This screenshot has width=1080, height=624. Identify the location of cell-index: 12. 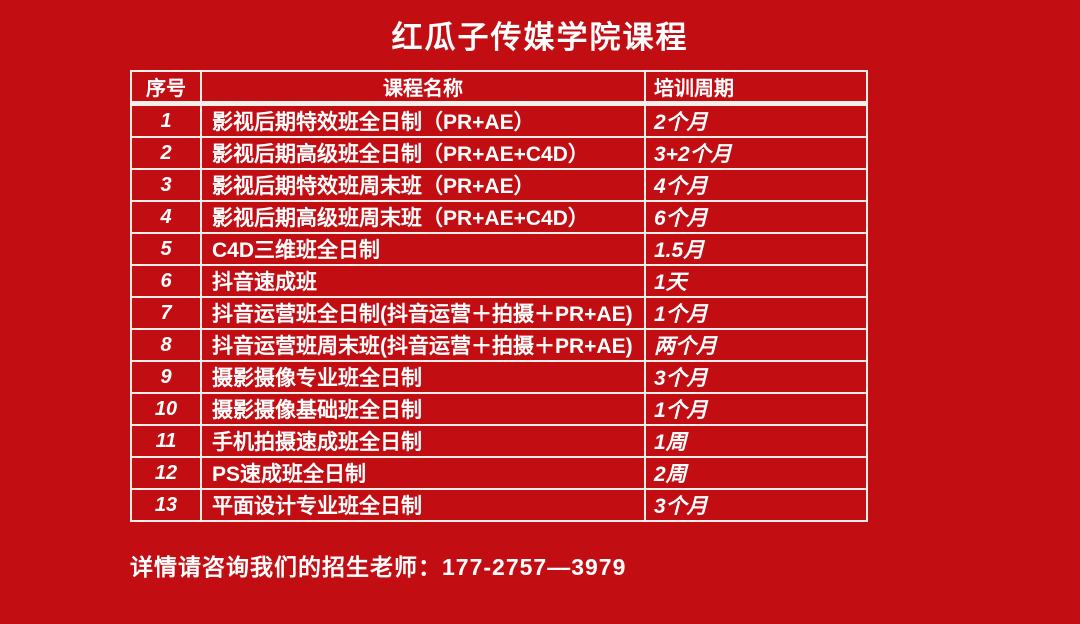
(166, 473).